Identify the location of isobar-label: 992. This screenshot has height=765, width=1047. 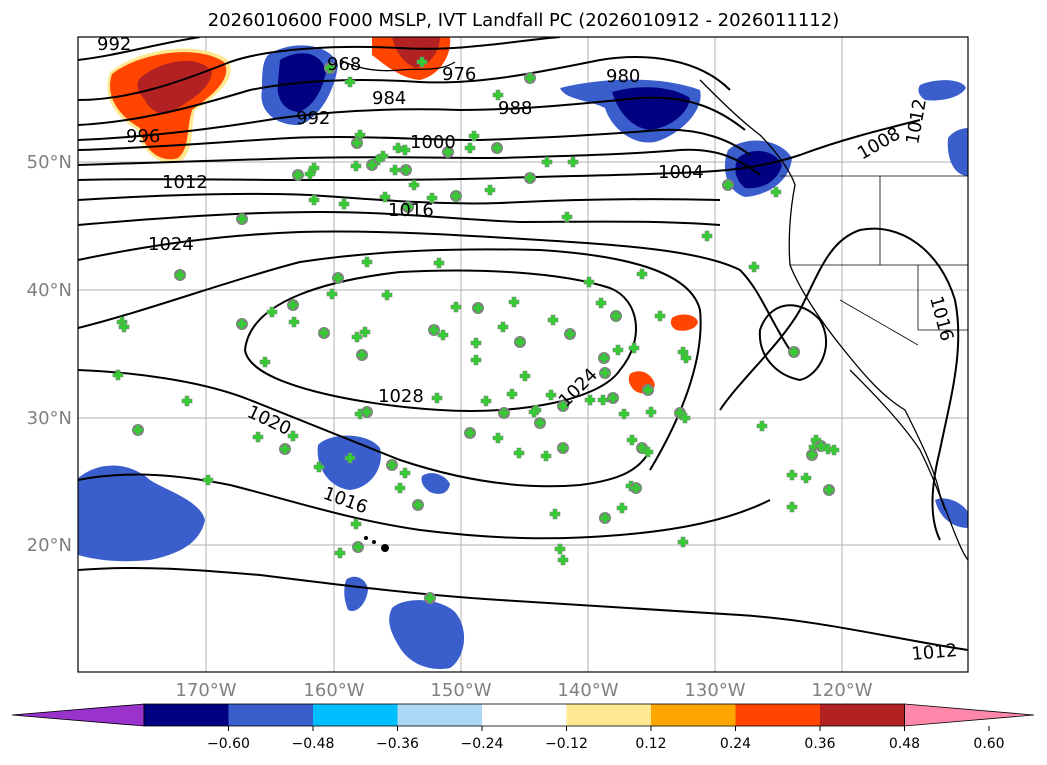
(114, 44).